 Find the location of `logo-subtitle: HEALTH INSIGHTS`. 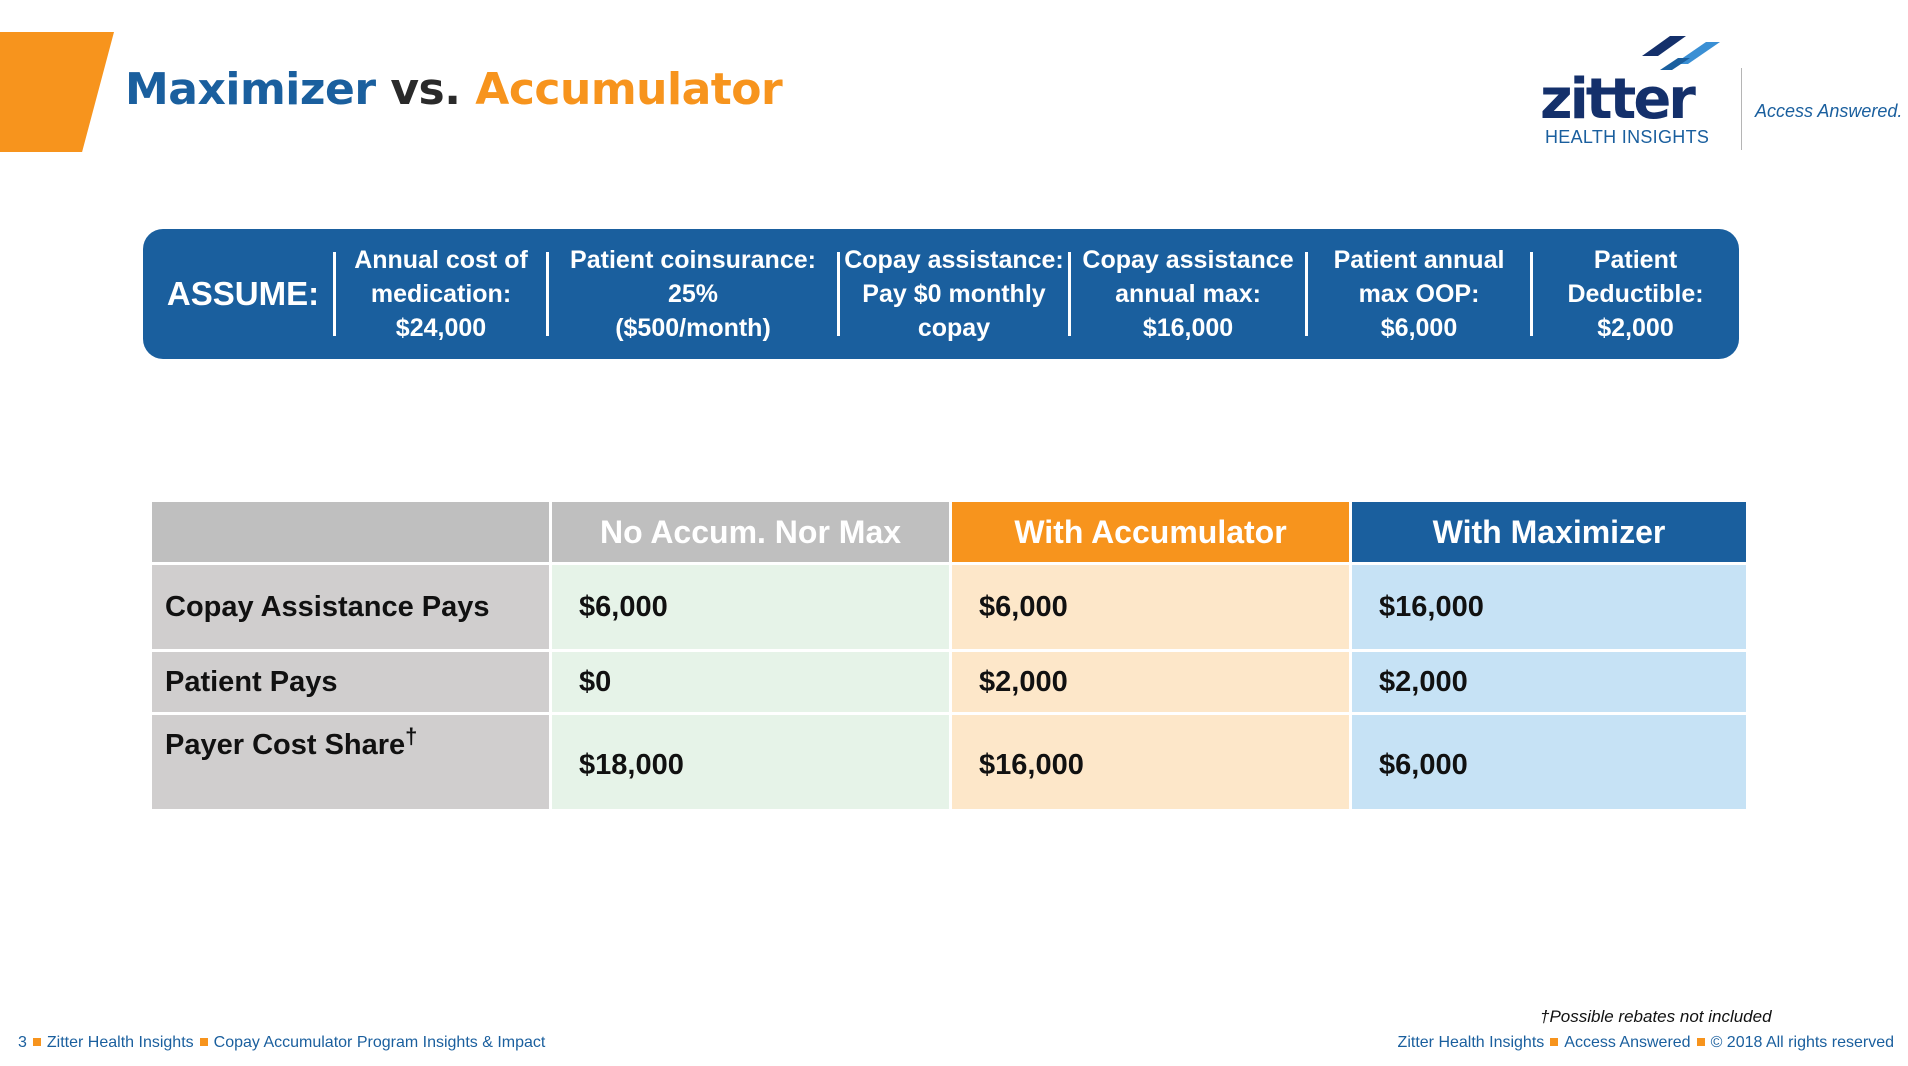

logo-subtitle: HEALTH INSIGHTS is located at coordinates (1627, 137).